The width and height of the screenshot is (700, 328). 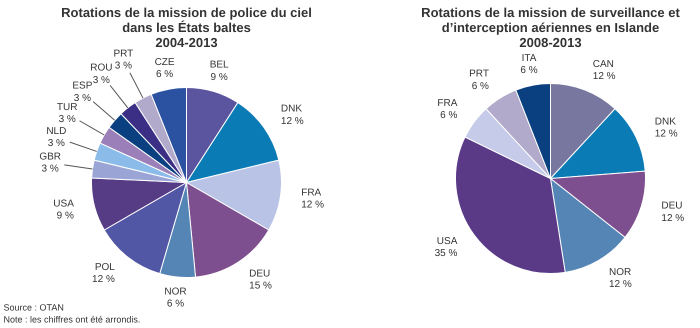 I want to click on text: Note : les chiffres ont été arrondis., so click(x=72, y=319).